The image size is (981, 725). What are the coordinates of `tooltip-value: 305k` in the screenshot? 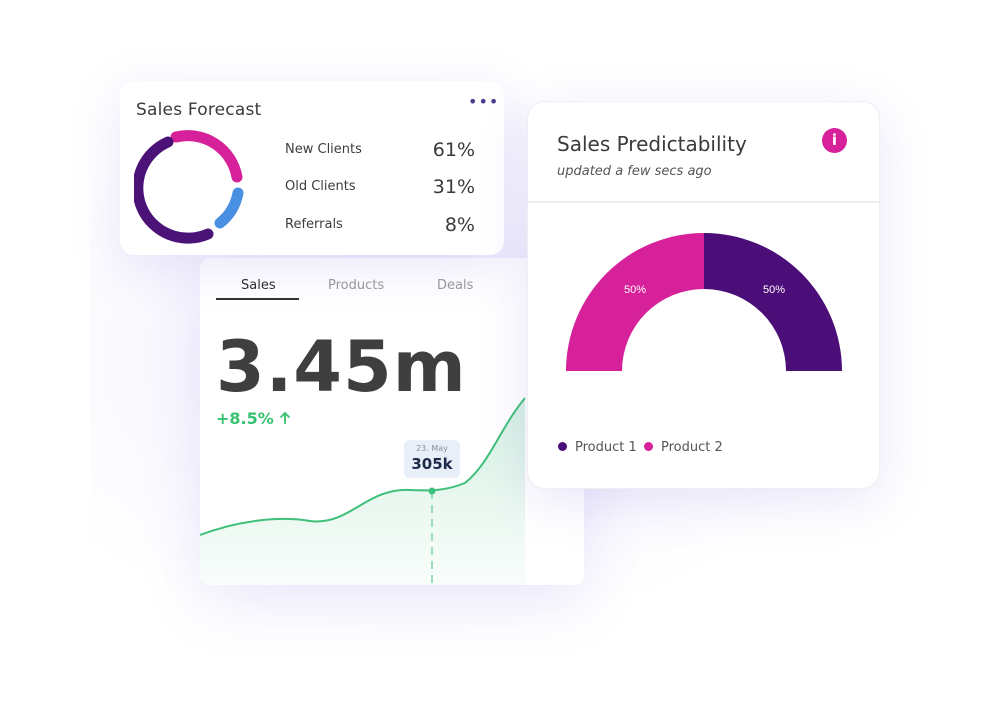 It's located at (432, 464).